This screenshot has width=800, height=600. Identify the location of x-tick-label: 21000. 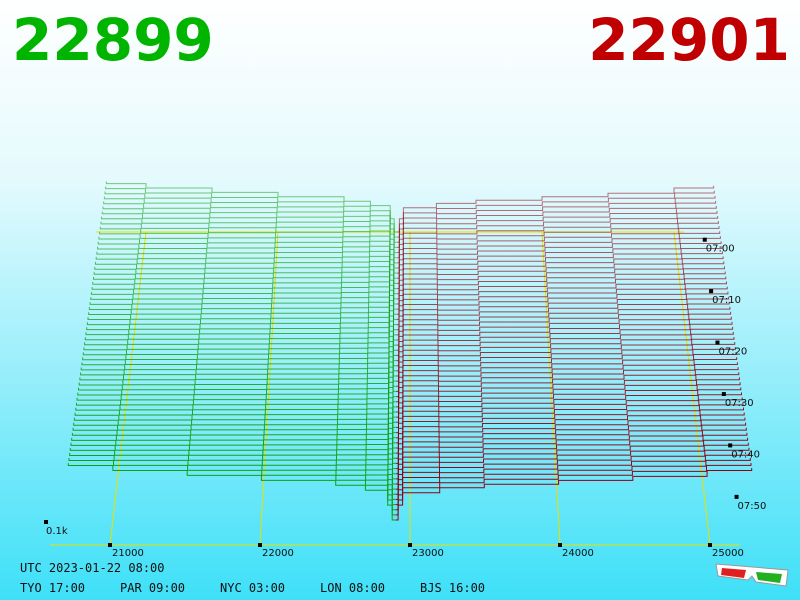
(128, 553).